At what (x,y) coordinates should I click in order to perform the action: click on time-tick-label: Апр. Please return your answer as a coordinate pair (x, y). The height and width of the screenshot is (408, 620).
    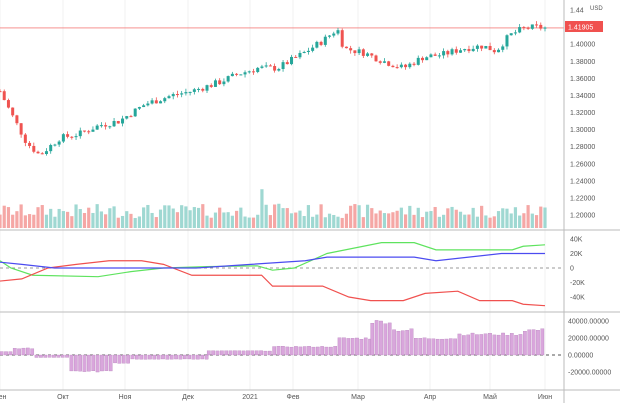
    Looking at the image, I should click on (430, 397).